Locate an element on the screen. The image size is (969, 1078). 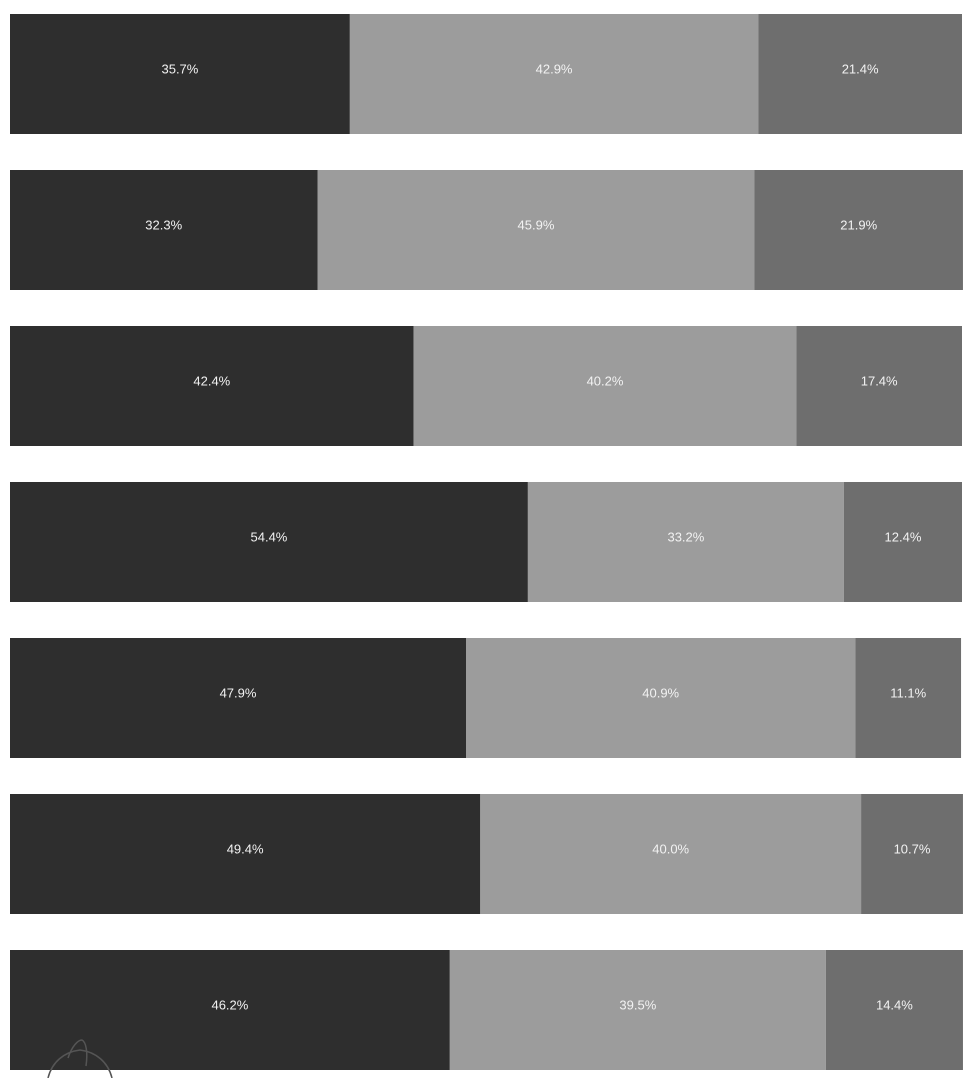
bar-segment-row1-series3 is located at coordinates (860, 74).